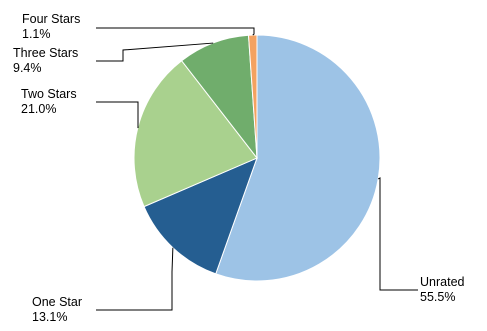 This screenshot has width=487, height=331. What do you see at coordinates (442, 282) in the screenshot?
I see `slice-label-unrated: Unrated` at bounding box center [442, 282].